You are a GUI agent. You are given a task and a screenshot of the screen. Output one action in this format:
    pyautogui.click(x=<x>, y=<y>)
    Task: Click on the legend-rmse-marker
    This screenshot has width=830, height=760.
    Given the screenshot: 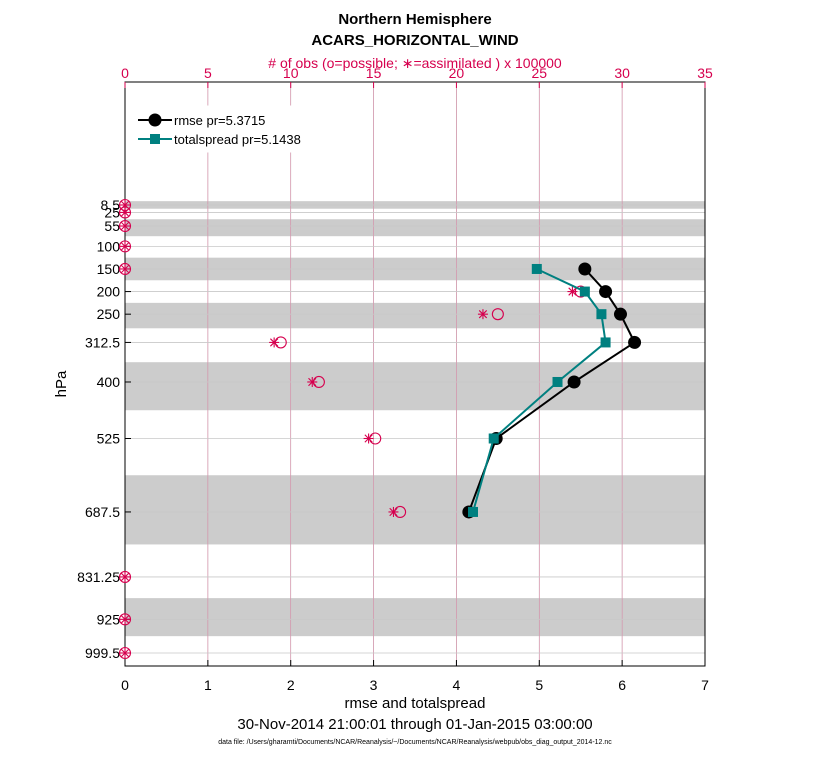 What is the action you would take?
    pyautogui.click(x=155, y=120)
    